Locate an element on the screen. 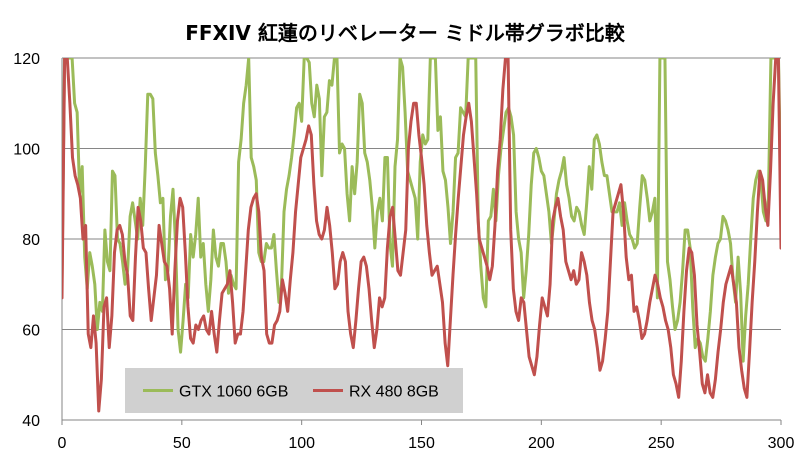 Image resolution: width=810 pixels, height=467 pixels. x-tick-label: 0 is located at coordinates (62, 443).